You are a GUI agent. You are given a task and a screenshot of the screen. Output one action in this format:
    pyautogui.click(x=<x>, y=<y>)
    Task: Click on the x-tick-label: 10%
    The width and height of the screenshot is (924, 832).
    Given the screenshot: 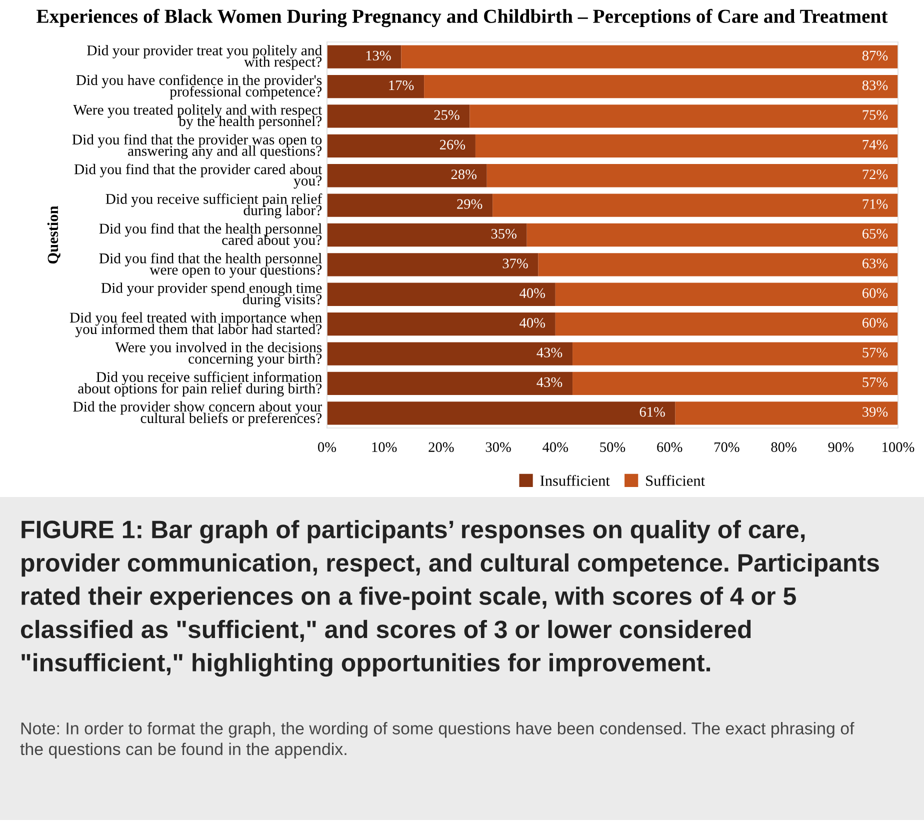 What is the action you would take?
    pyautogui.click(x=384, y=447)
    